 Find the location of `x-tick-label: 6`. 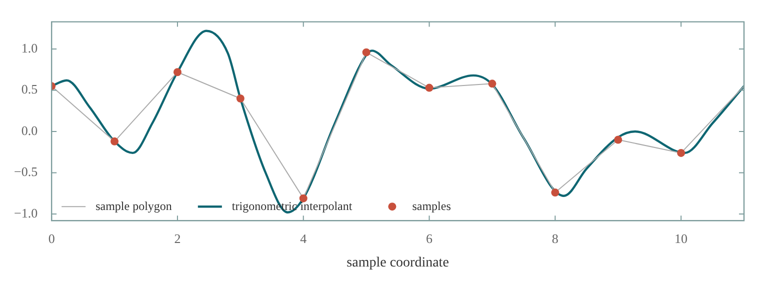

x-tick-label: 6 is located at coordinates (430, 238).